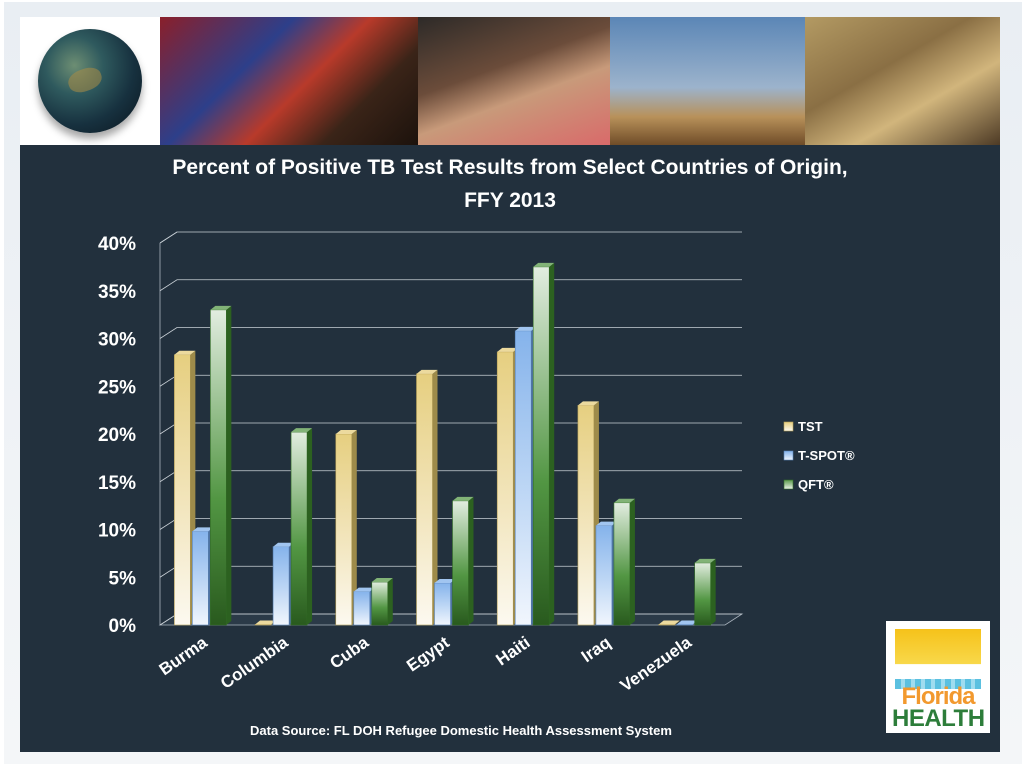  I want to click on y-tick-label: 40%, so click(117, 244).